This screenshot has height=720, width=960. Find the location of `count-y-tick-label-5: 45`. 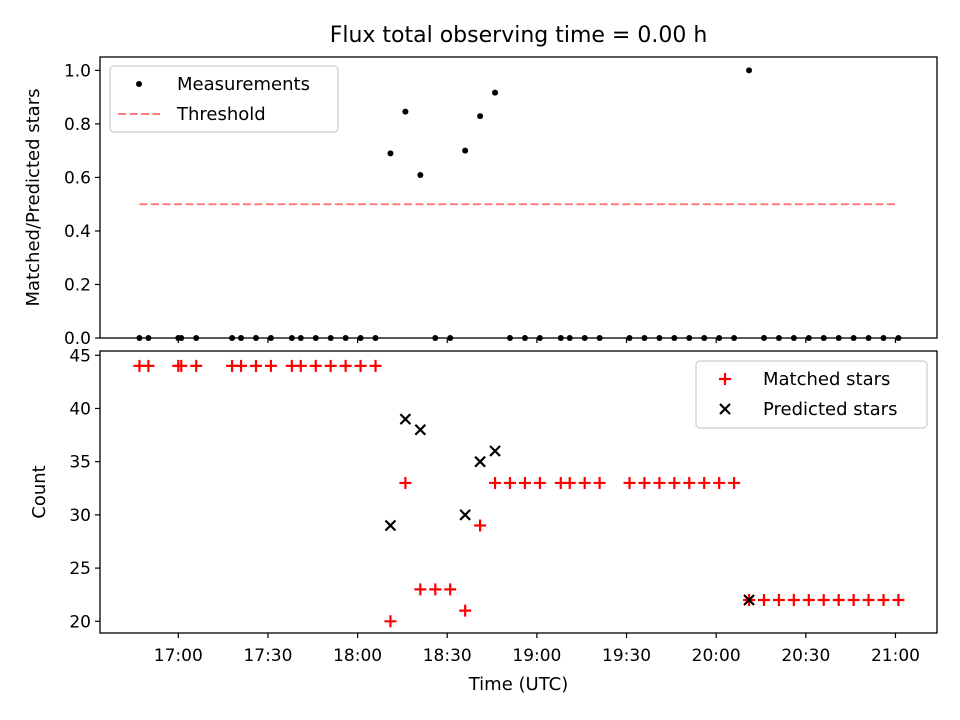

count-y-tick-label-5: 45 is located at coordinates (80, 356).